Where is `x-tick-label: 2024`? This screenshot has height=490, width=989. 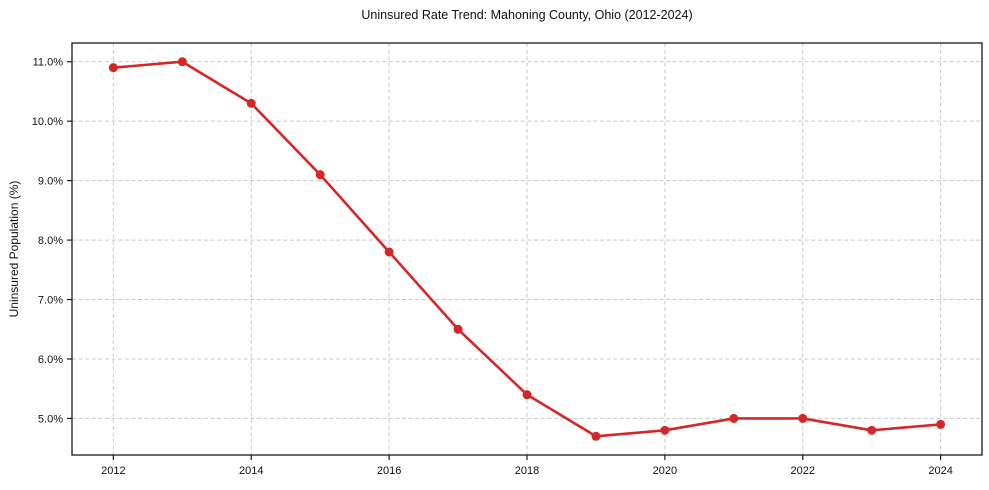
x-tick-label: 2024 is located at coordinates (940, 471).